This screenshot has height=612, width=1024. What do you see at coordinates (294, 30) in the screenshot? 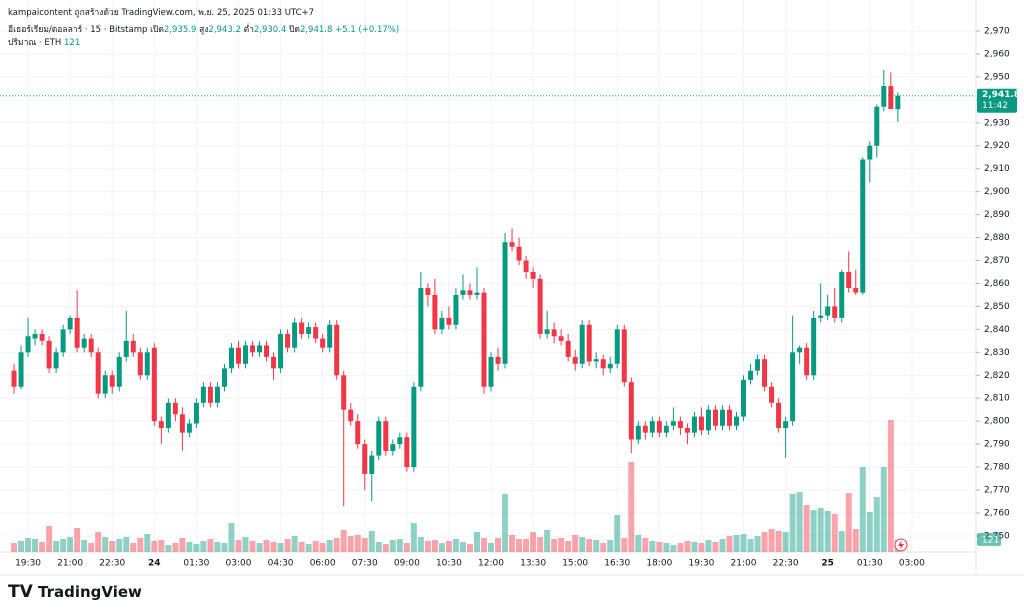
I see `close-label: ปิด` at bounding box center [294, 30].